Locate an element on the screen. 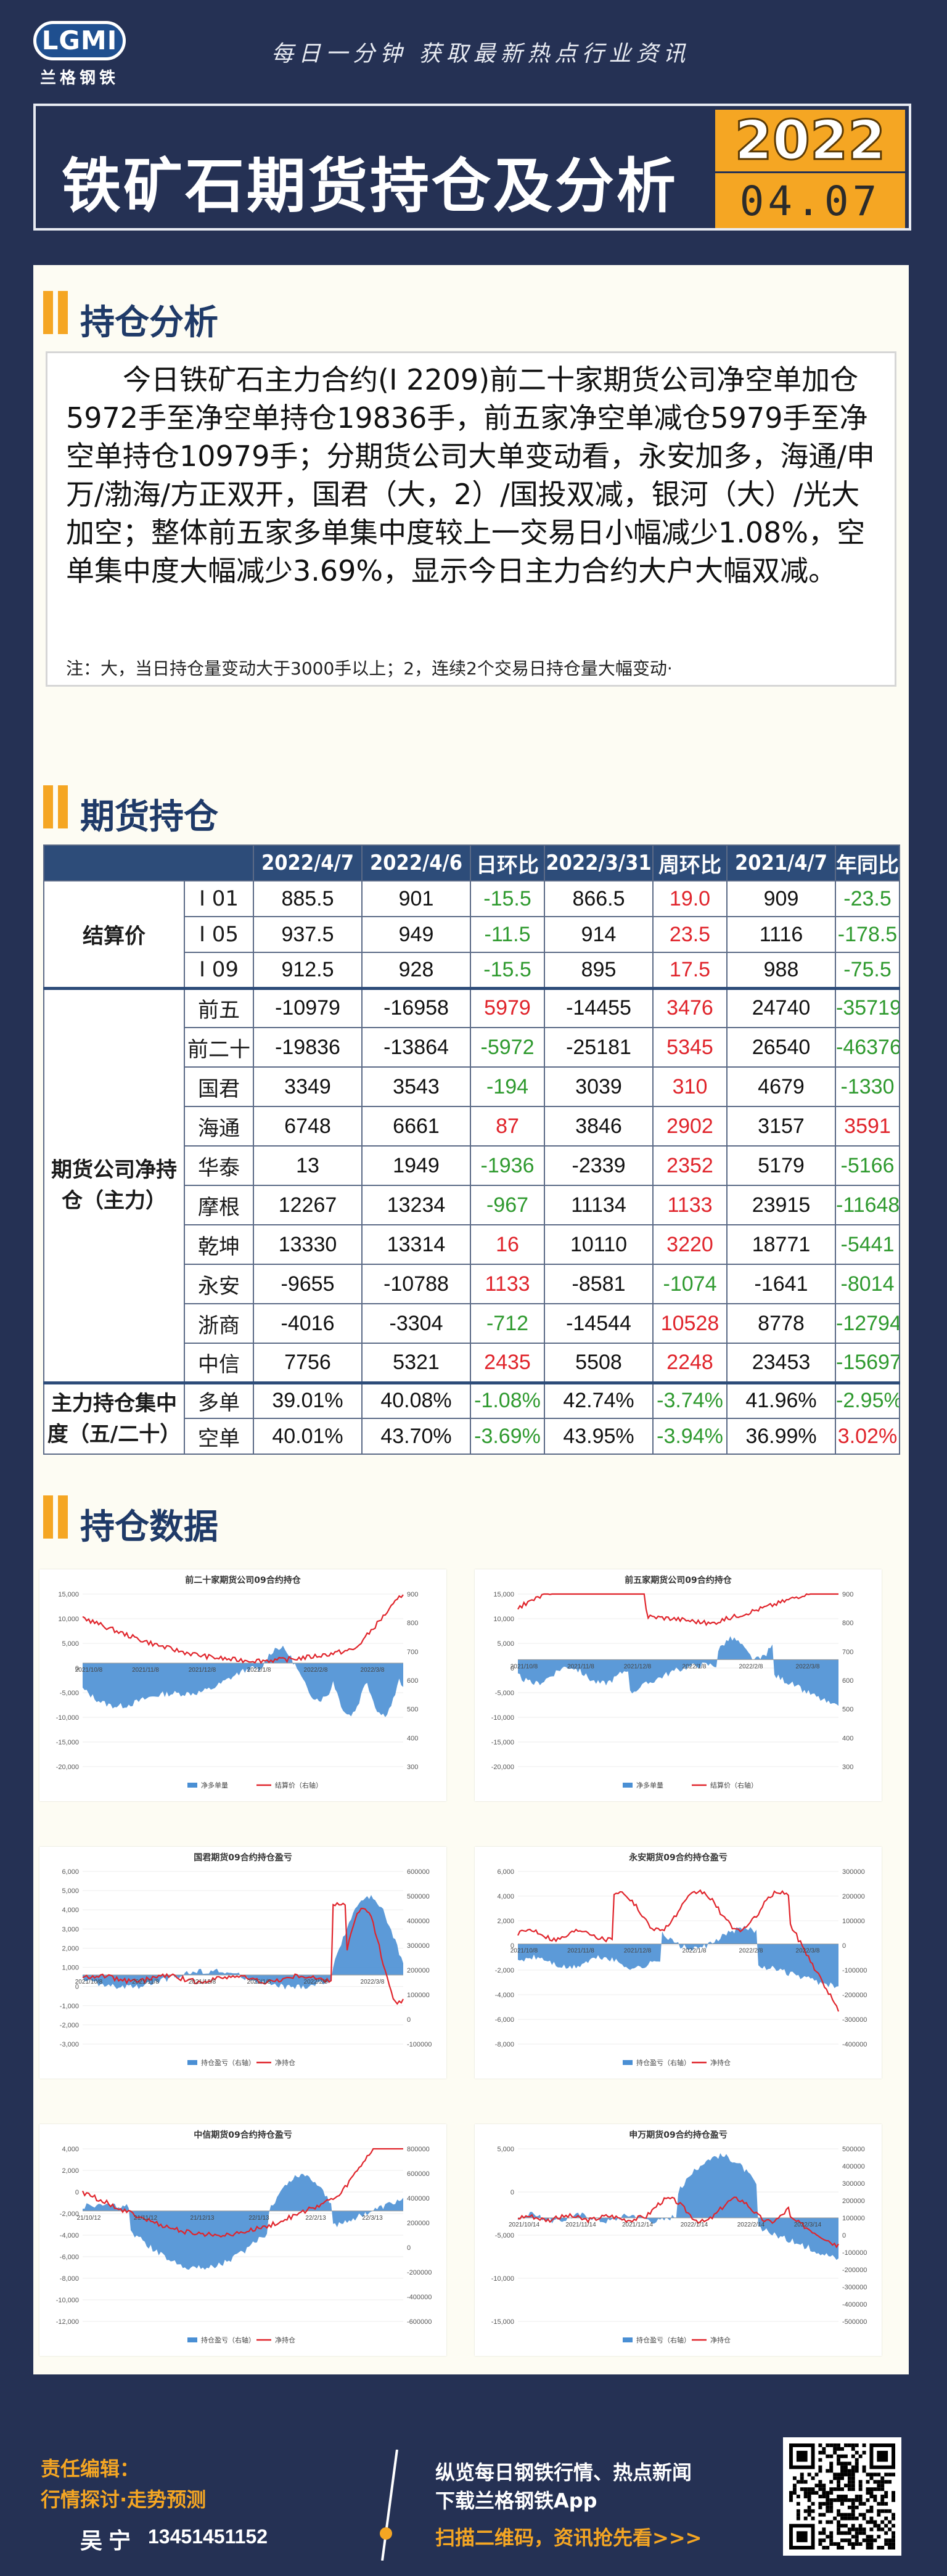  value-cell: -10979 is located at coordinates (308, 1007).